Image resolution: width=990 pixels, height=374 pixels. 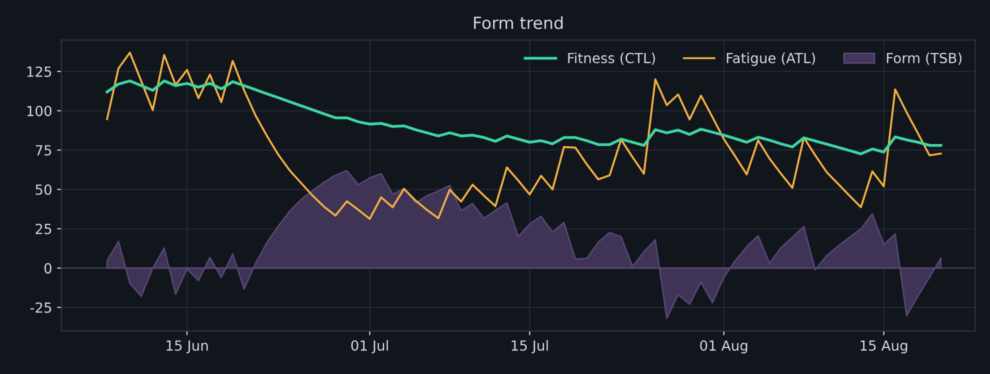 What do you see at coordinates (187, 347) in the screenshot?
I see `x-tick-label: 15 Jun` at bounding box center [187, 347].